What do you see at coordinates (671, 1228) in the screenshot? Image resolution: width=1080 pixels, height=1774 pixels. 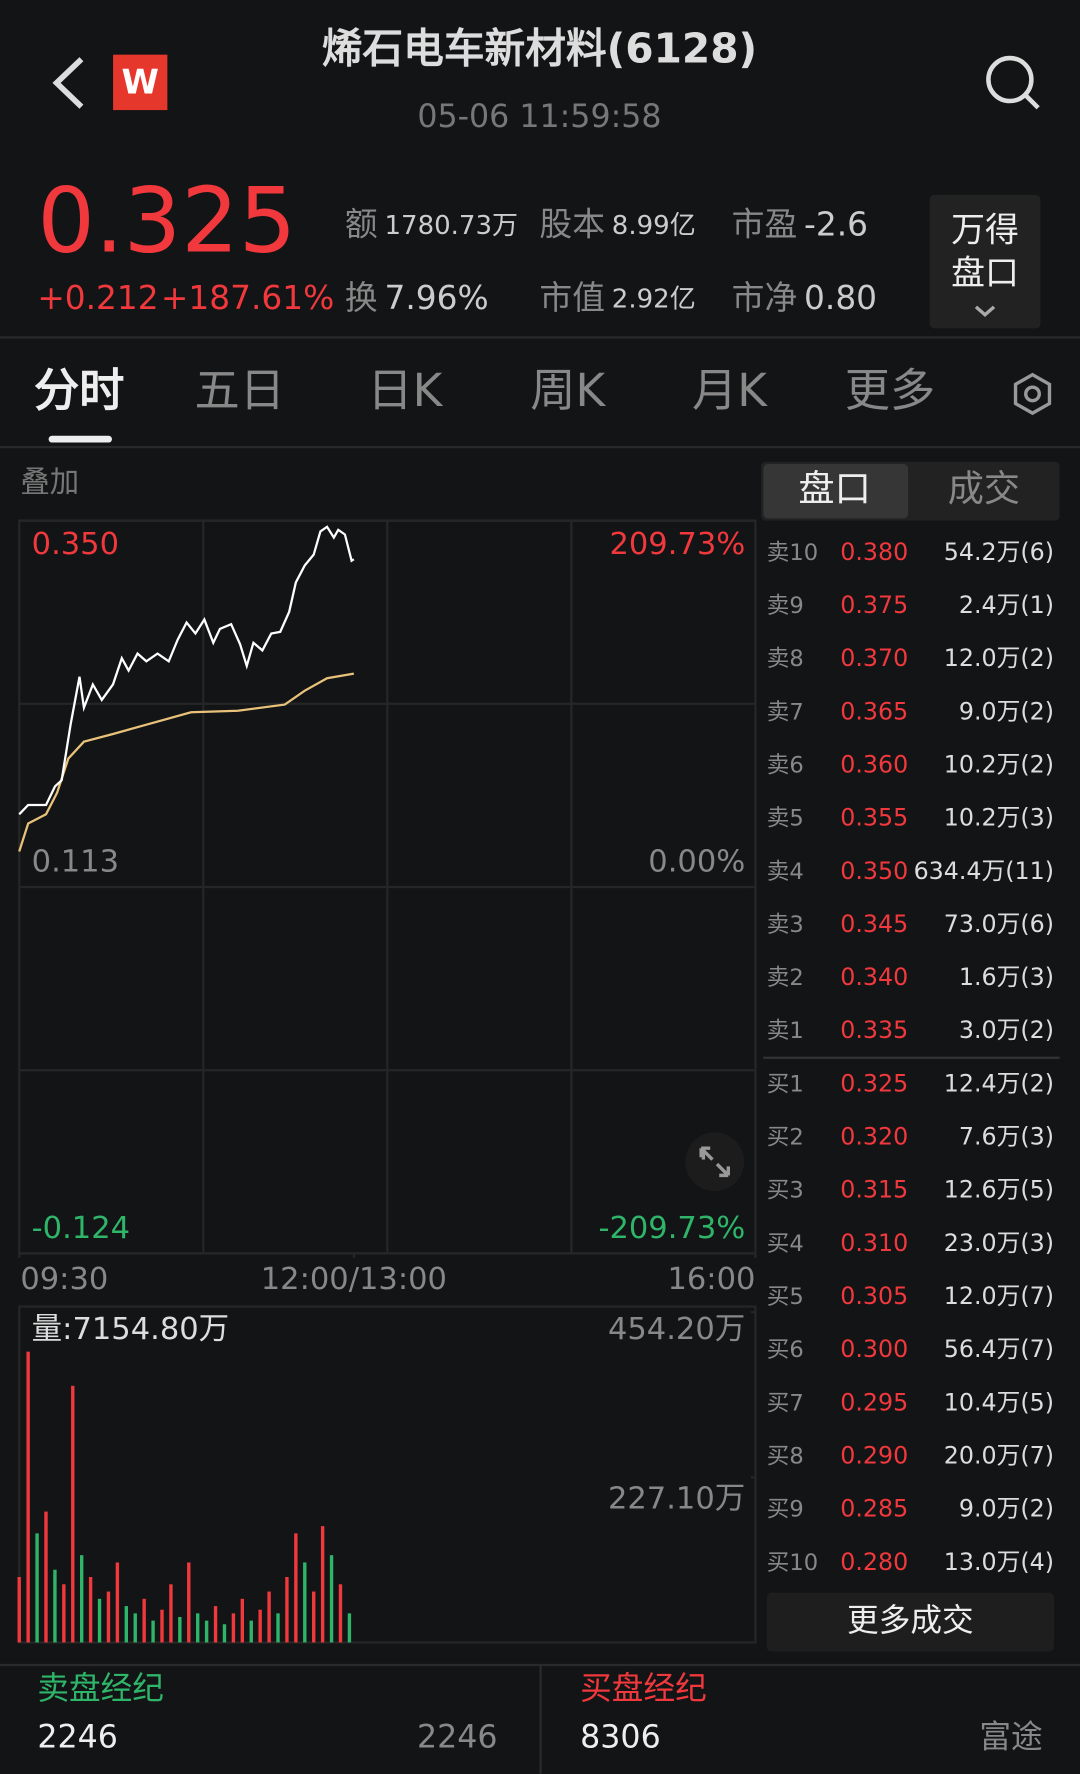 I see `y2-tick-label: -209.73%` at bounding box center [671, 1228].